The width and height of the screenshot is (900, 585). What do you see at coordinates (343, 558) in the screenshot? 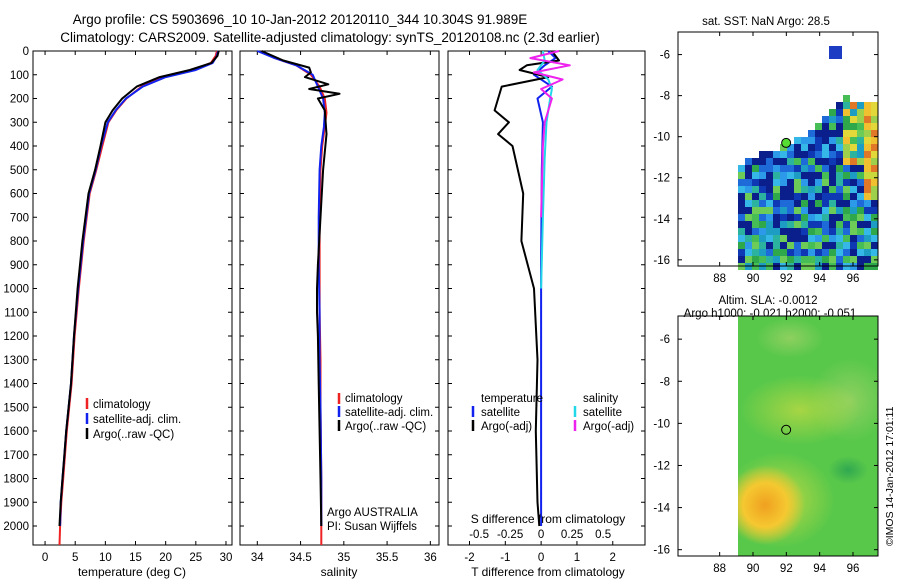
I see `x-tick-label: 35` at bounding box center [343, 558].